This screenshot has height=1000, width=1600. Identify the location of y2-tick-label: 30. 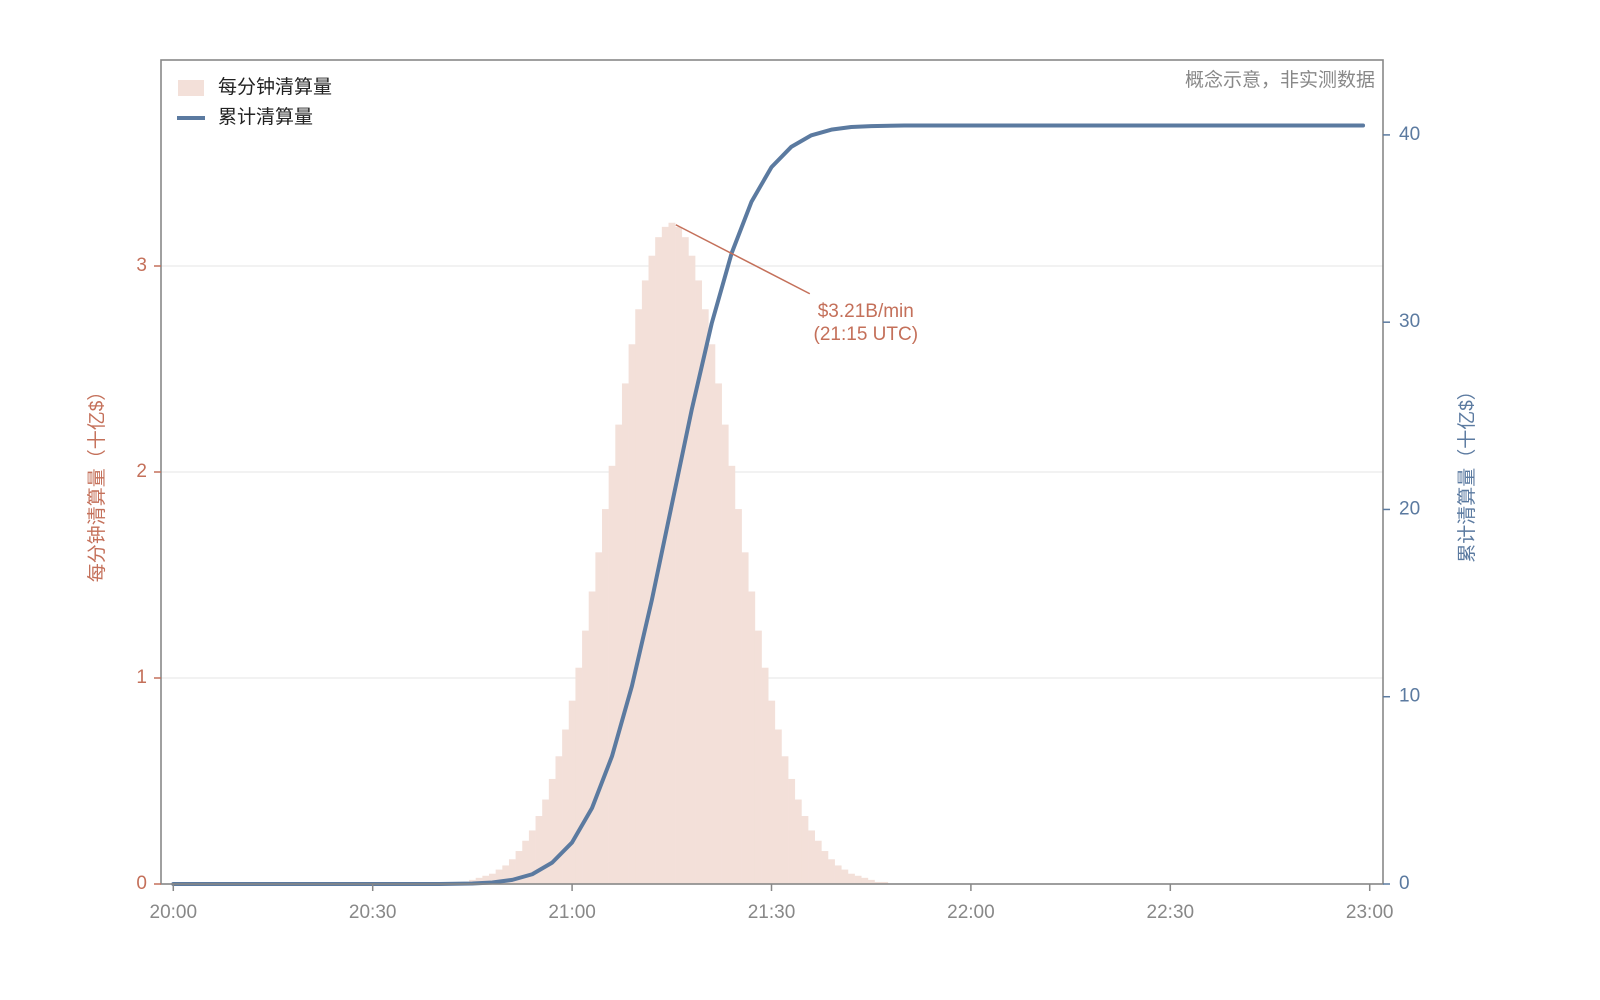
(1409, 321).